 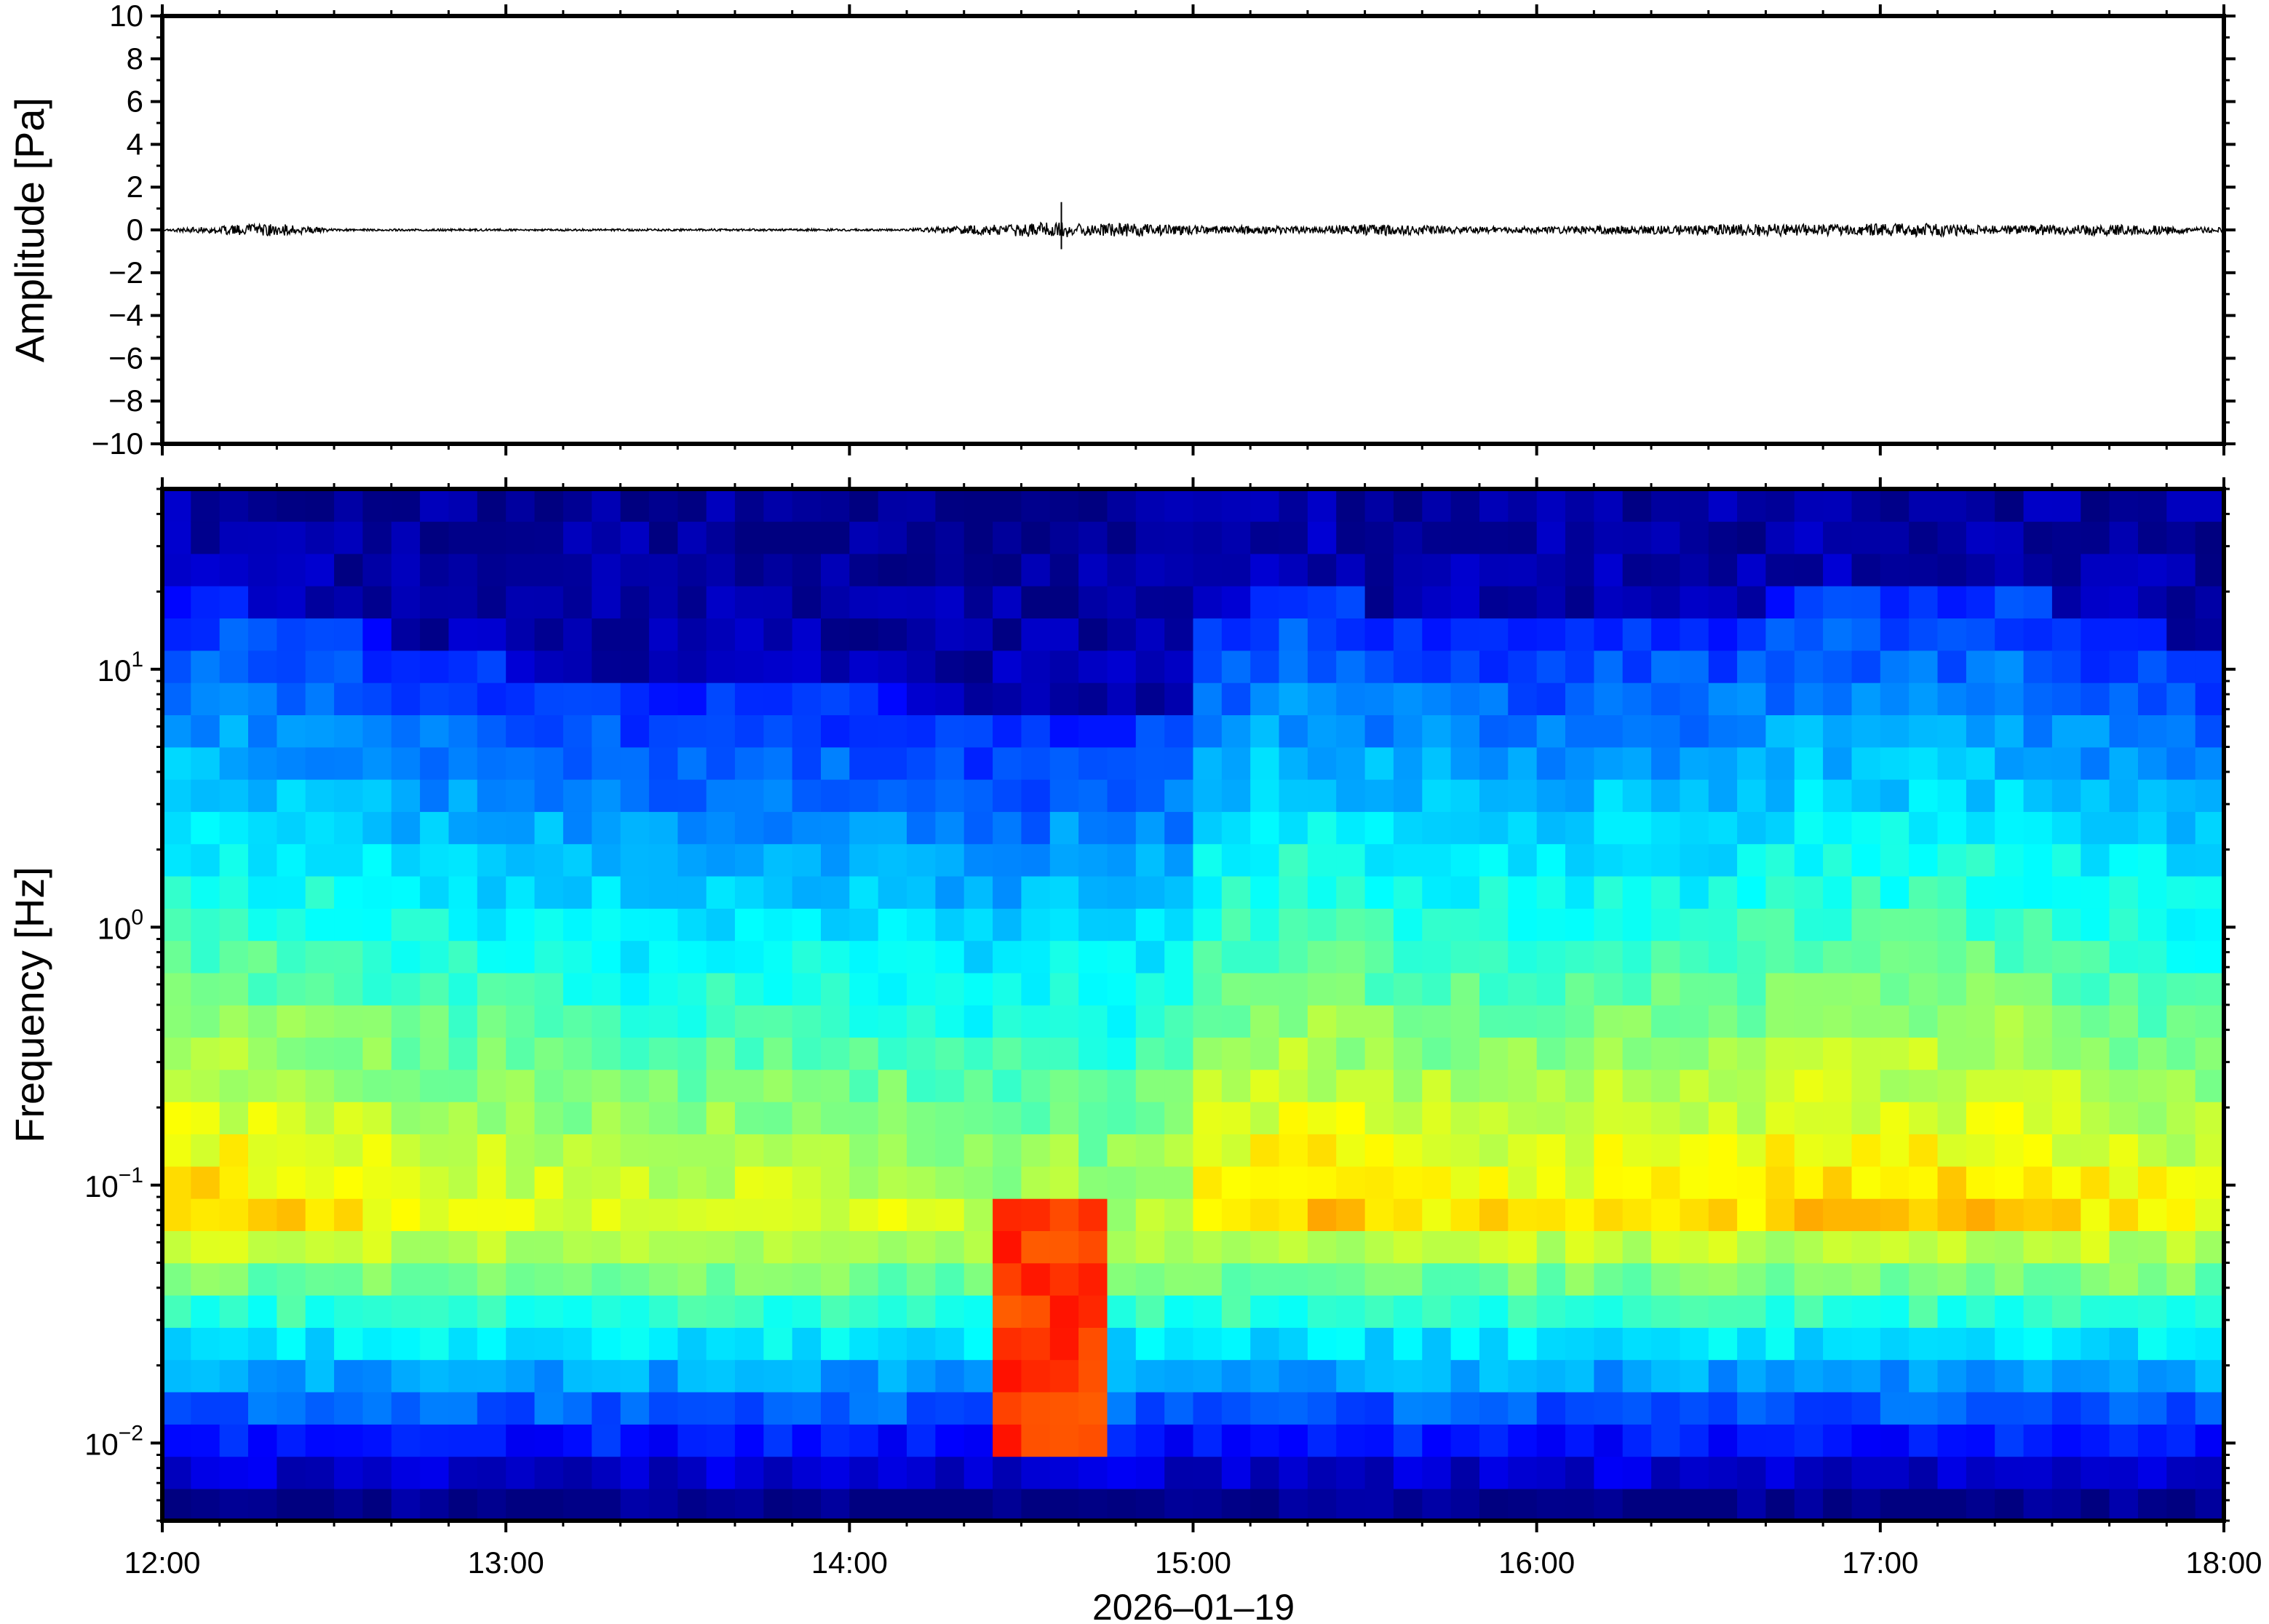 What do you see at coordinates (135, 187) in the screenshot?
I see `y-tick-label: 2` at bounding box center [135, 187].